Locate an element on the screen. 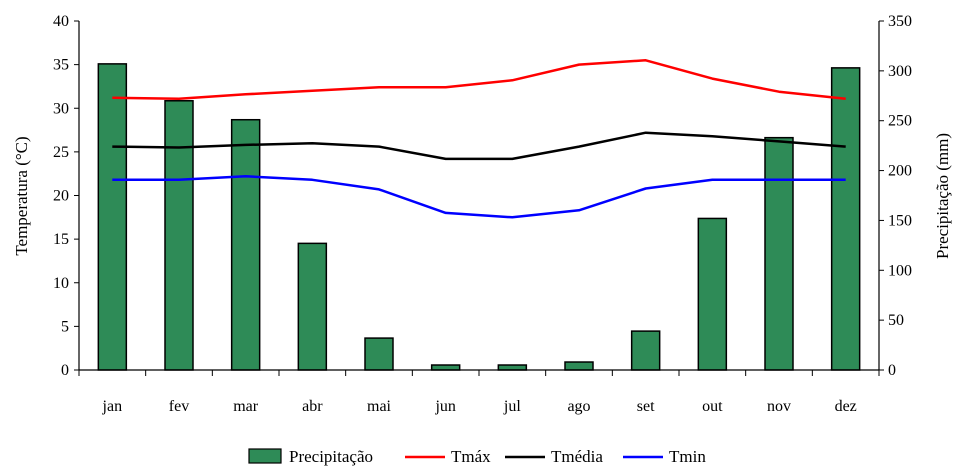 This screenshot has width=959, height=474. precipitation-bar-nov is located at coordinates (779, 253).